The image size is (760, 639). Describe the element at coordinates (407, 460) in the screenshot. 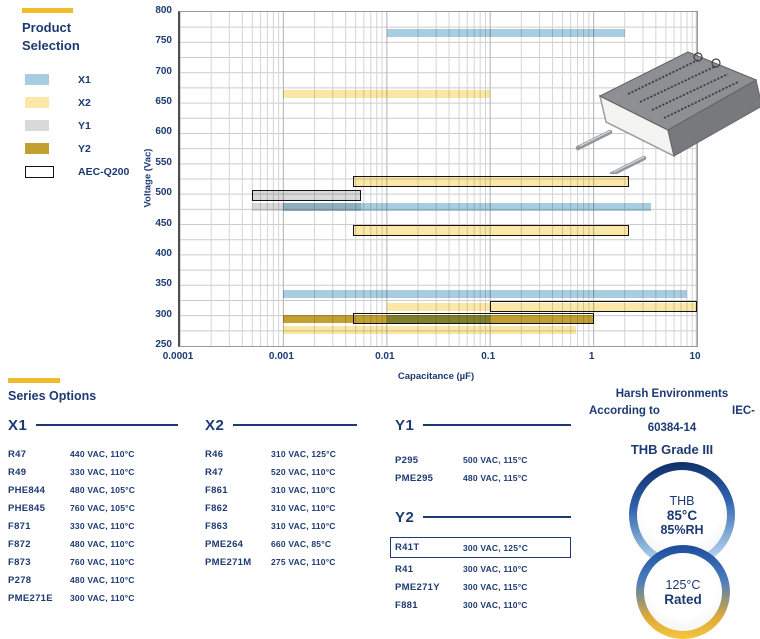

I see `part-number: P295` at that location.